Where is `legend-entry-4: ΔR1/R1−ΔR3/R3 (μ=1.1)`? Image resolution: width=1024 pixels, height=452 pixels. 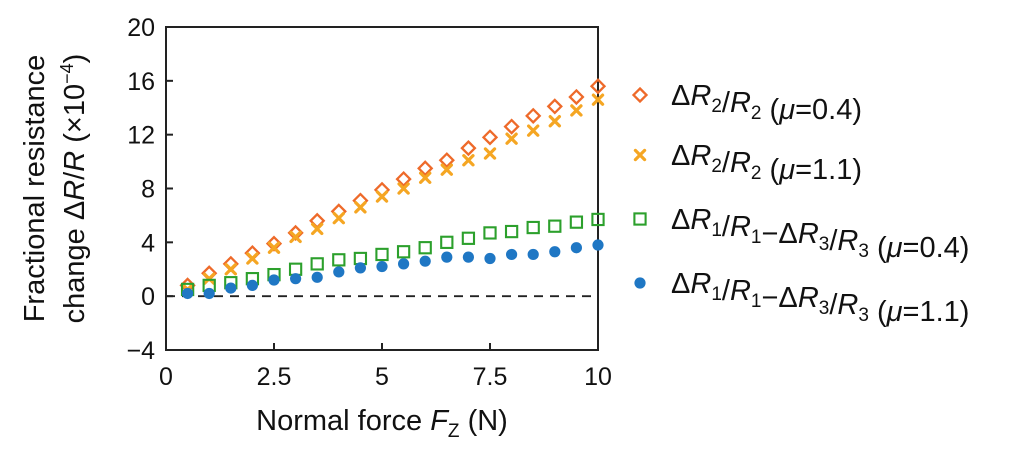
legend-entry-4: ΔR1/R1−ΔR3/R3 (μ=1.1) is located at coordinates (801, 298).